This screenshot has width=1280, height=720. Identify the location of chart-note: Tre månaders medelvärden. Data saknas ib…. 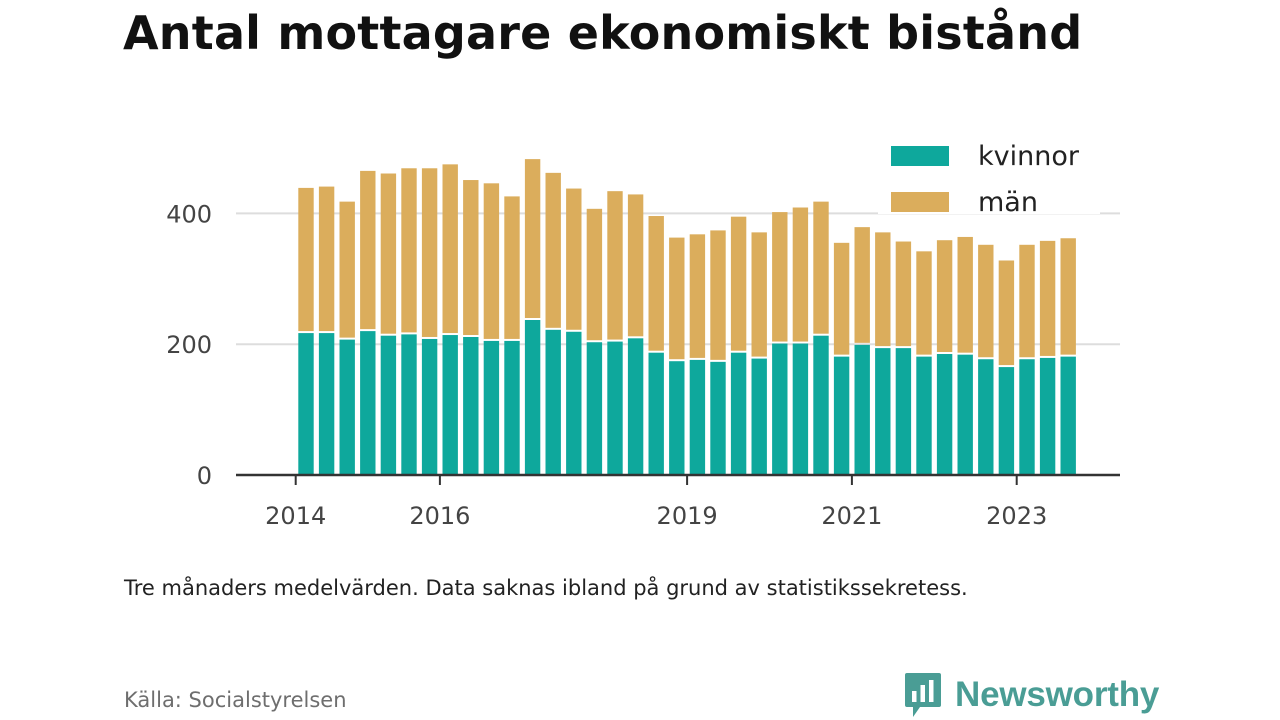
(546, 588).